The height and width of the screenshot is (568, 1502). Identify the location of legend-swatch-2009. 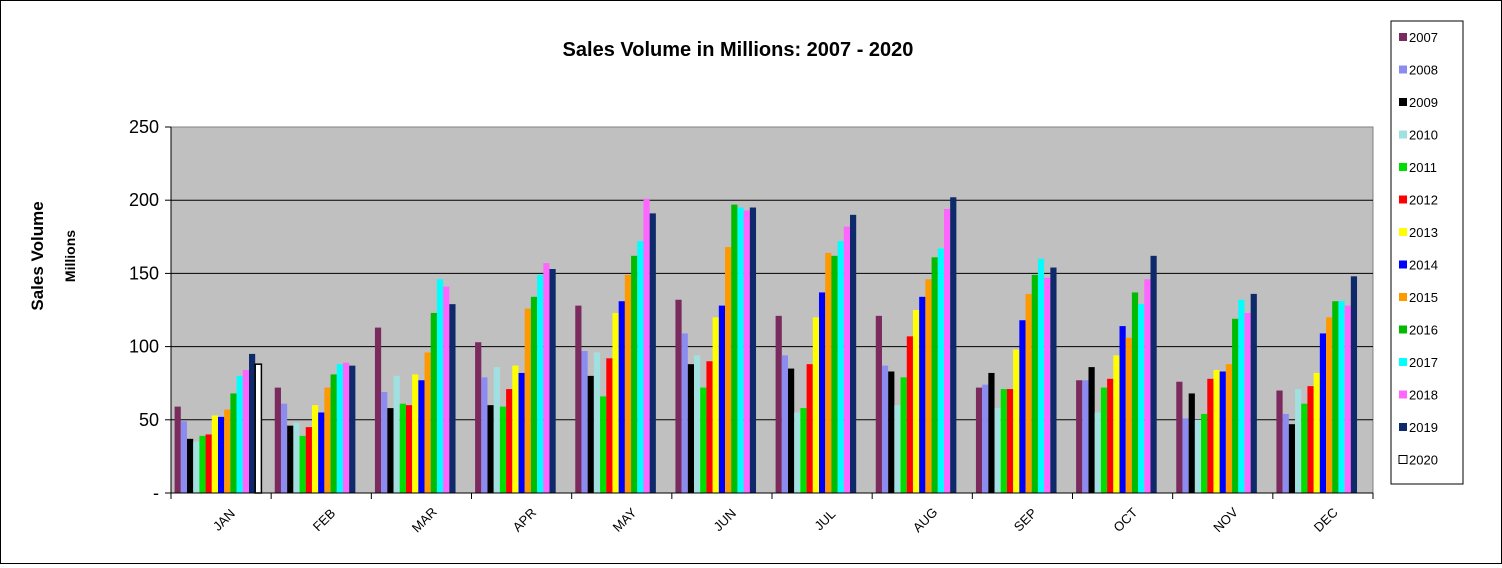
(1403, 102).